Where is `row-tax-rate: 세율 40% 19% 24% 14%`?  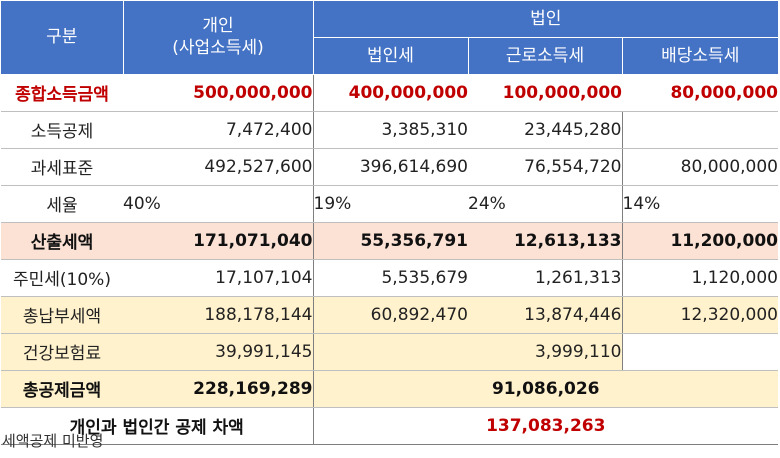
row-tax-rate: 세율 40% 19% 24% 14% is located at coordinates (389, 204).